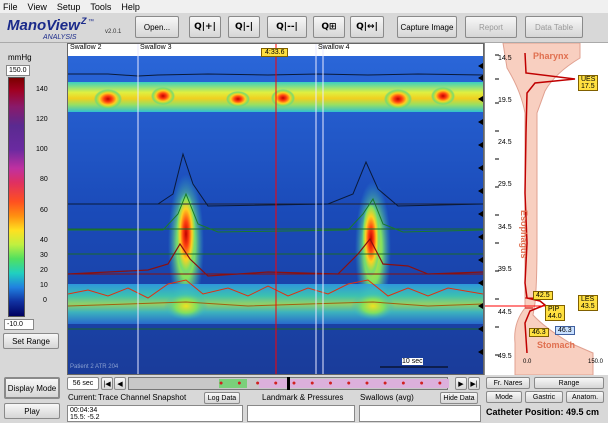  Describe the element at coordinates (524, 234) in the screenshot. I see `esophagus-label: Esophagus` at that location.